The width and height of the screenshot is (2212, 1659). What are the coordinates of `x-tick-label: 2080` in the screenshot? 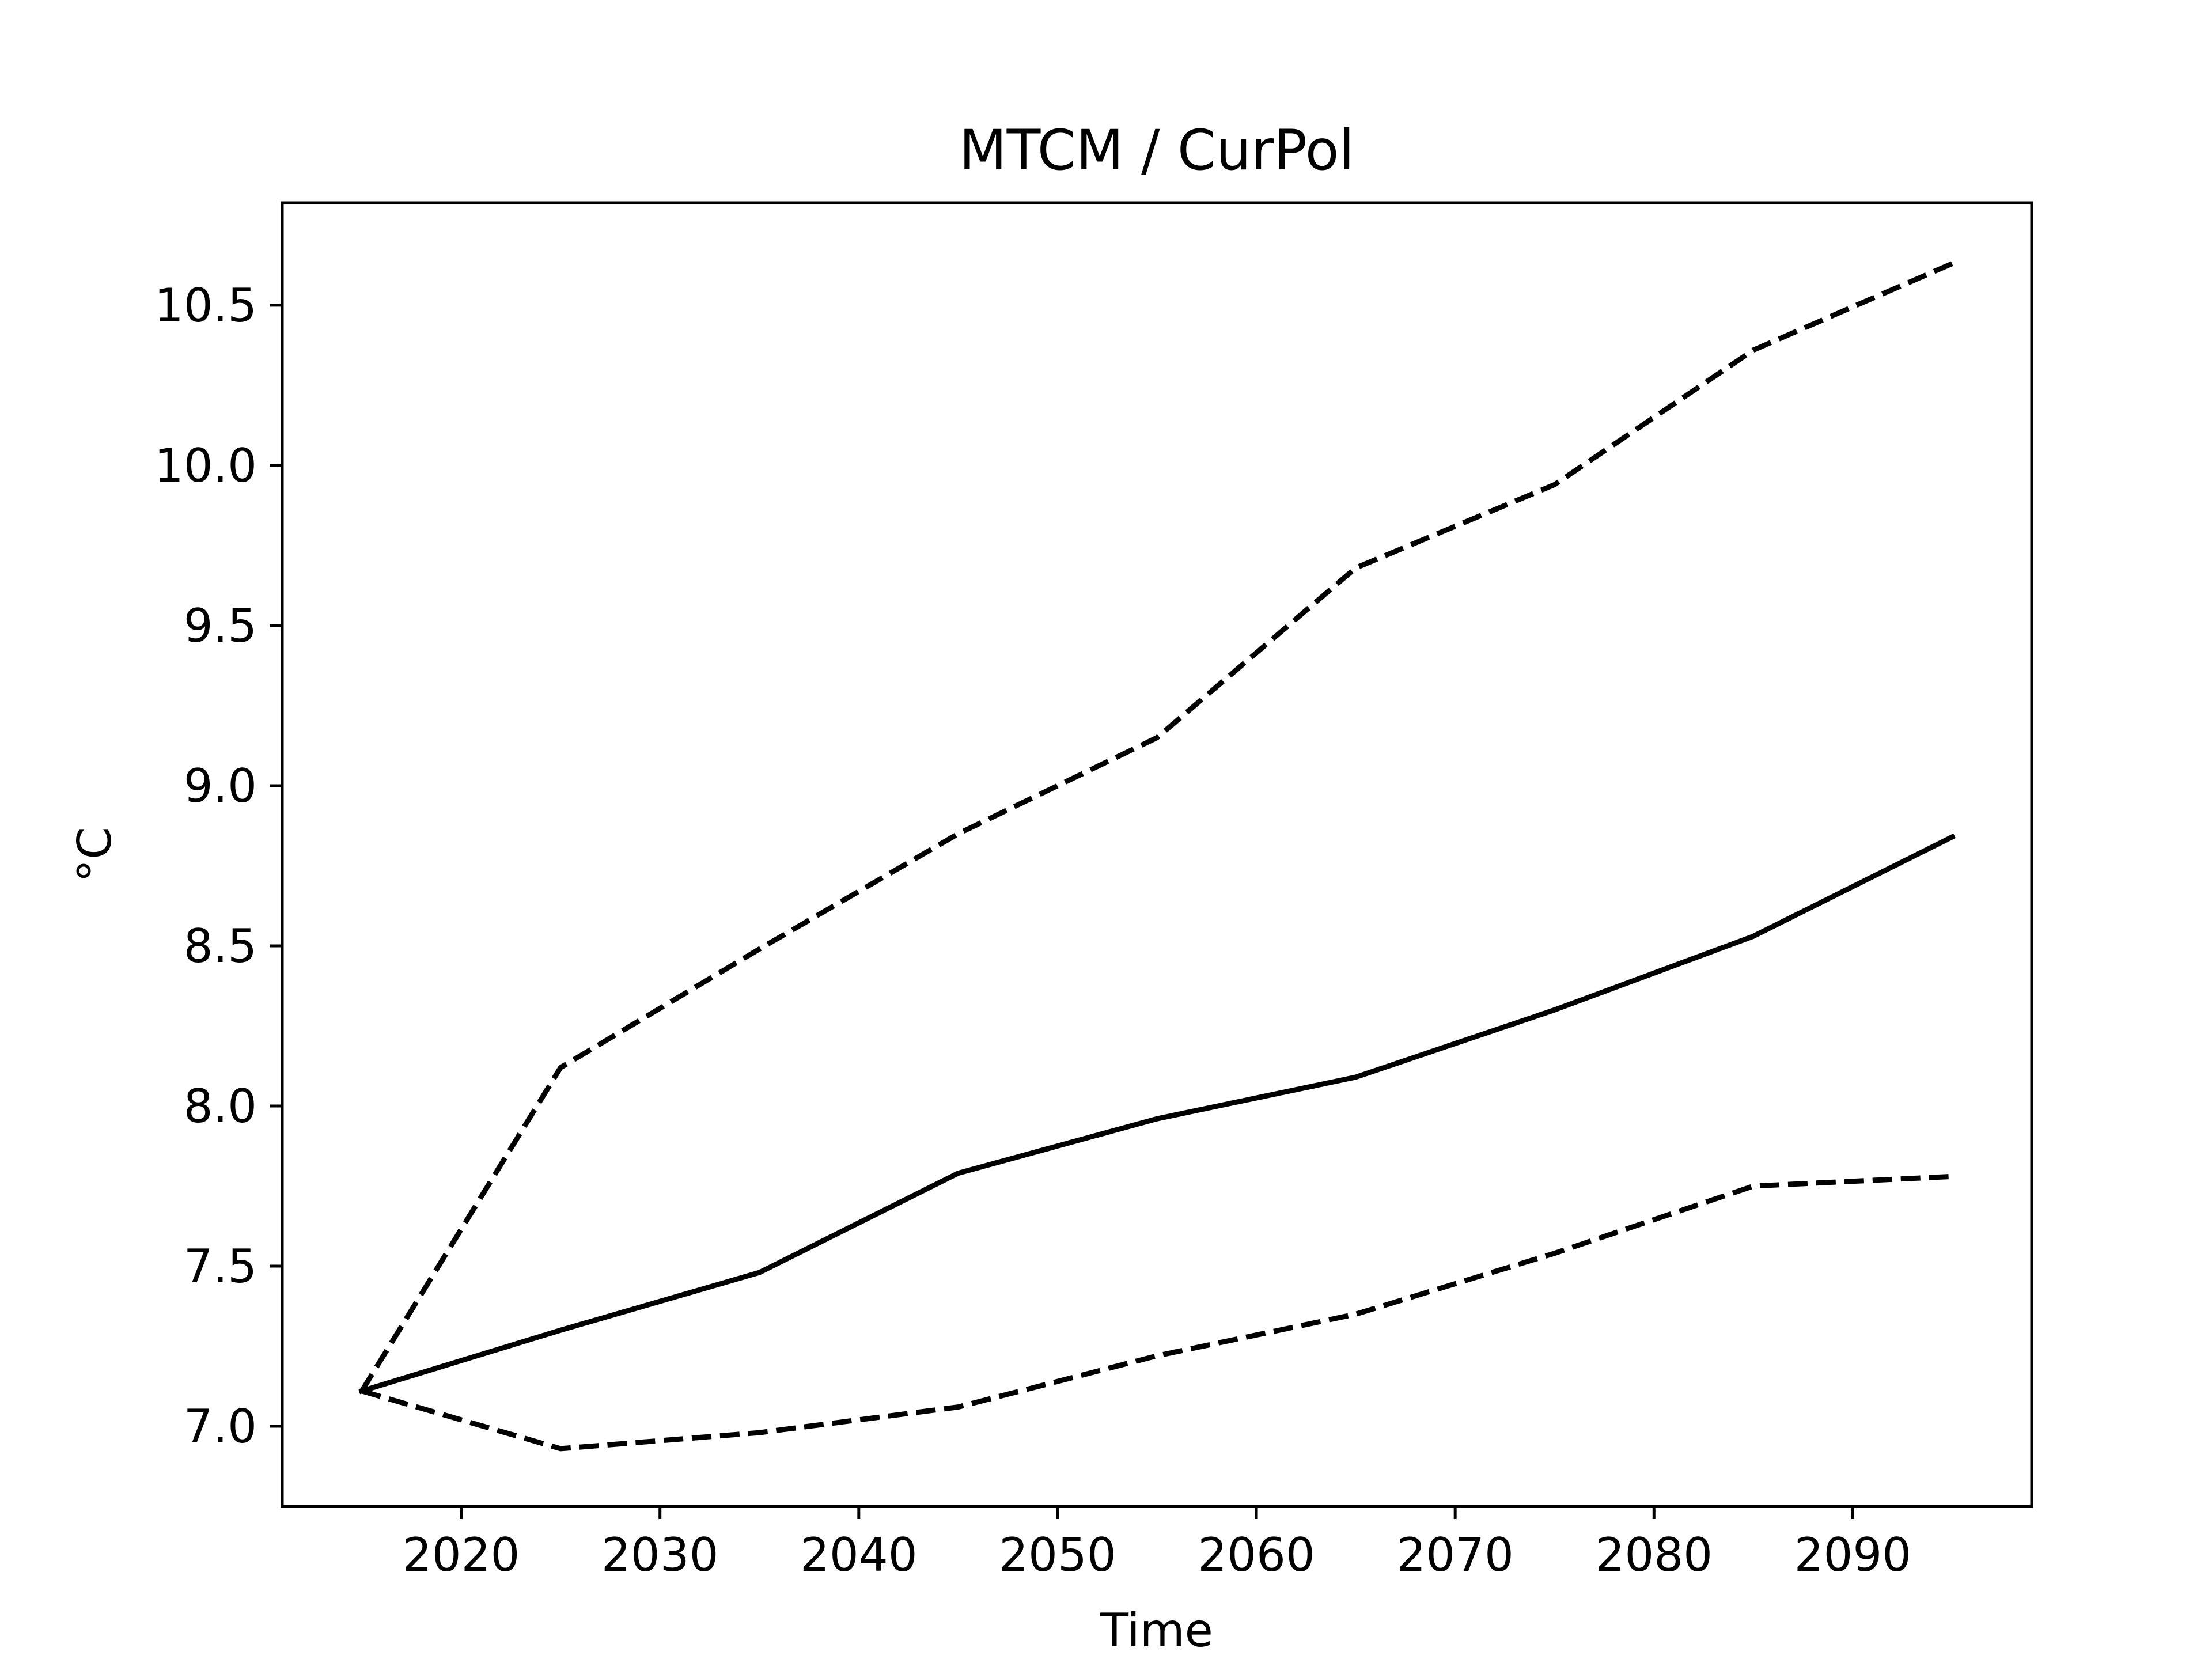 It's located at (1654, 1555).